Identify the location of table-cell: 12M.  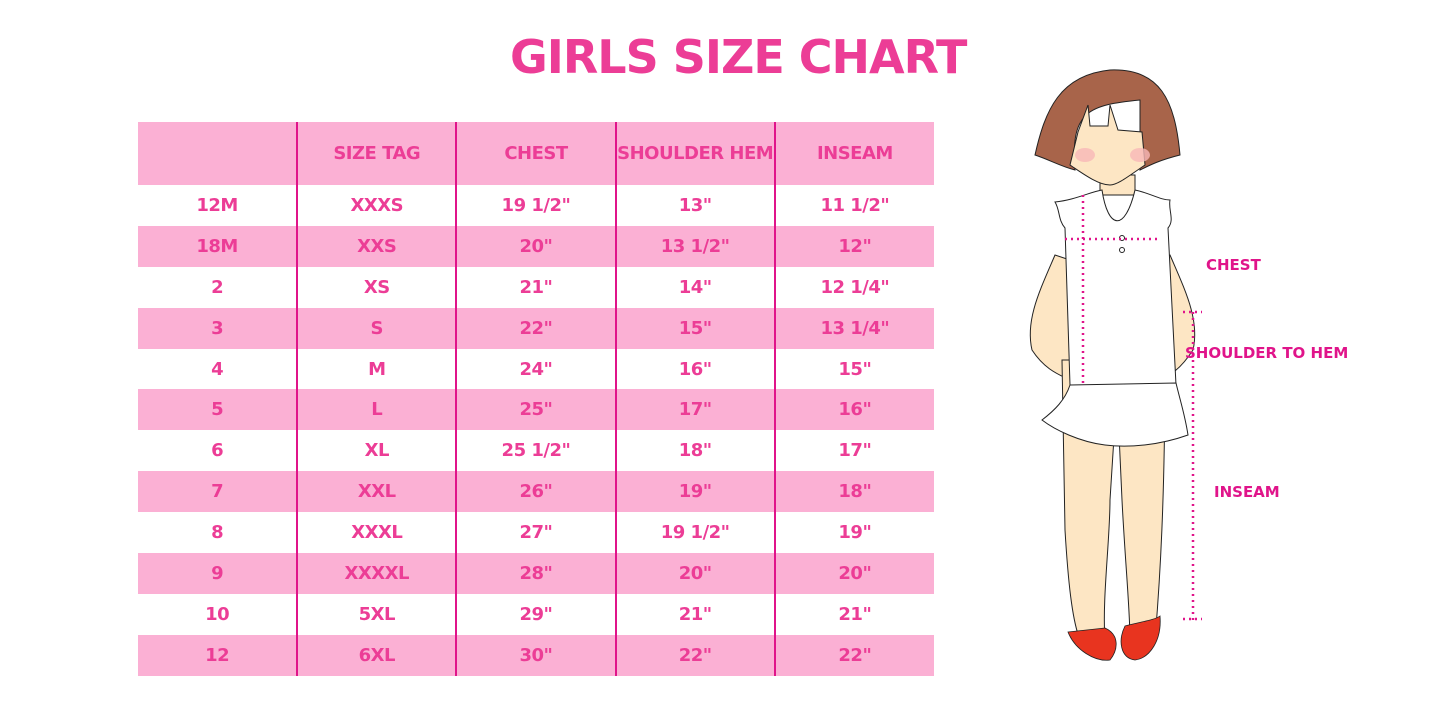
(217, 205).